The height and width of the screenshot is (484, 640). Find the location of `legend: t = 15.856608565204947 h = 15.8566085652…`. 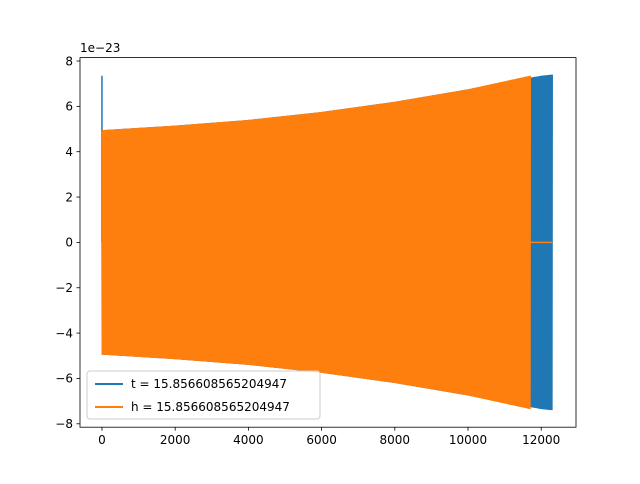

legend: t = 15.856608565204947 h = 15.8566085652… is located at coordinates (203, 395).